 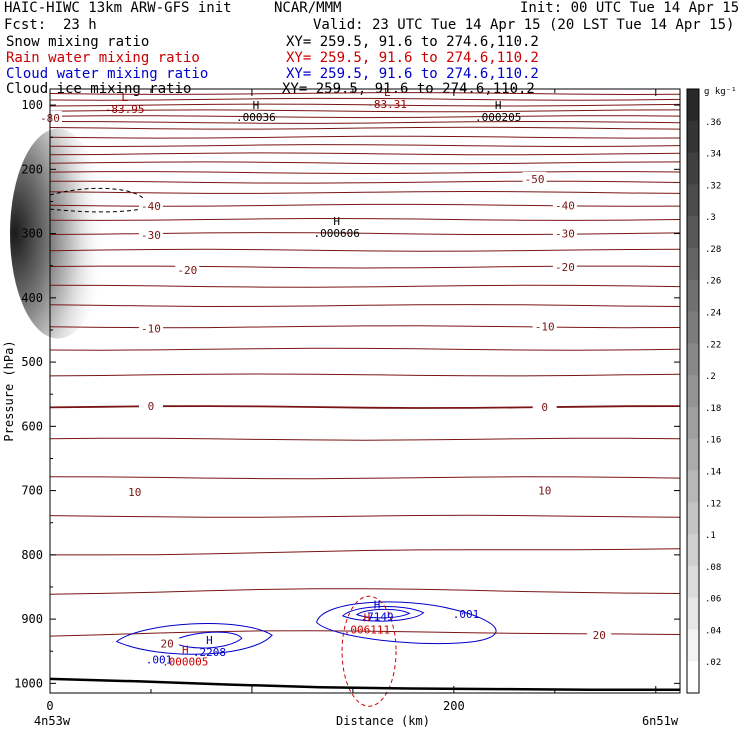 What do you see at coordinates (32, 426) in the screenshot?
I see `y-tick-label: 600` at bounding box center [32, 426].